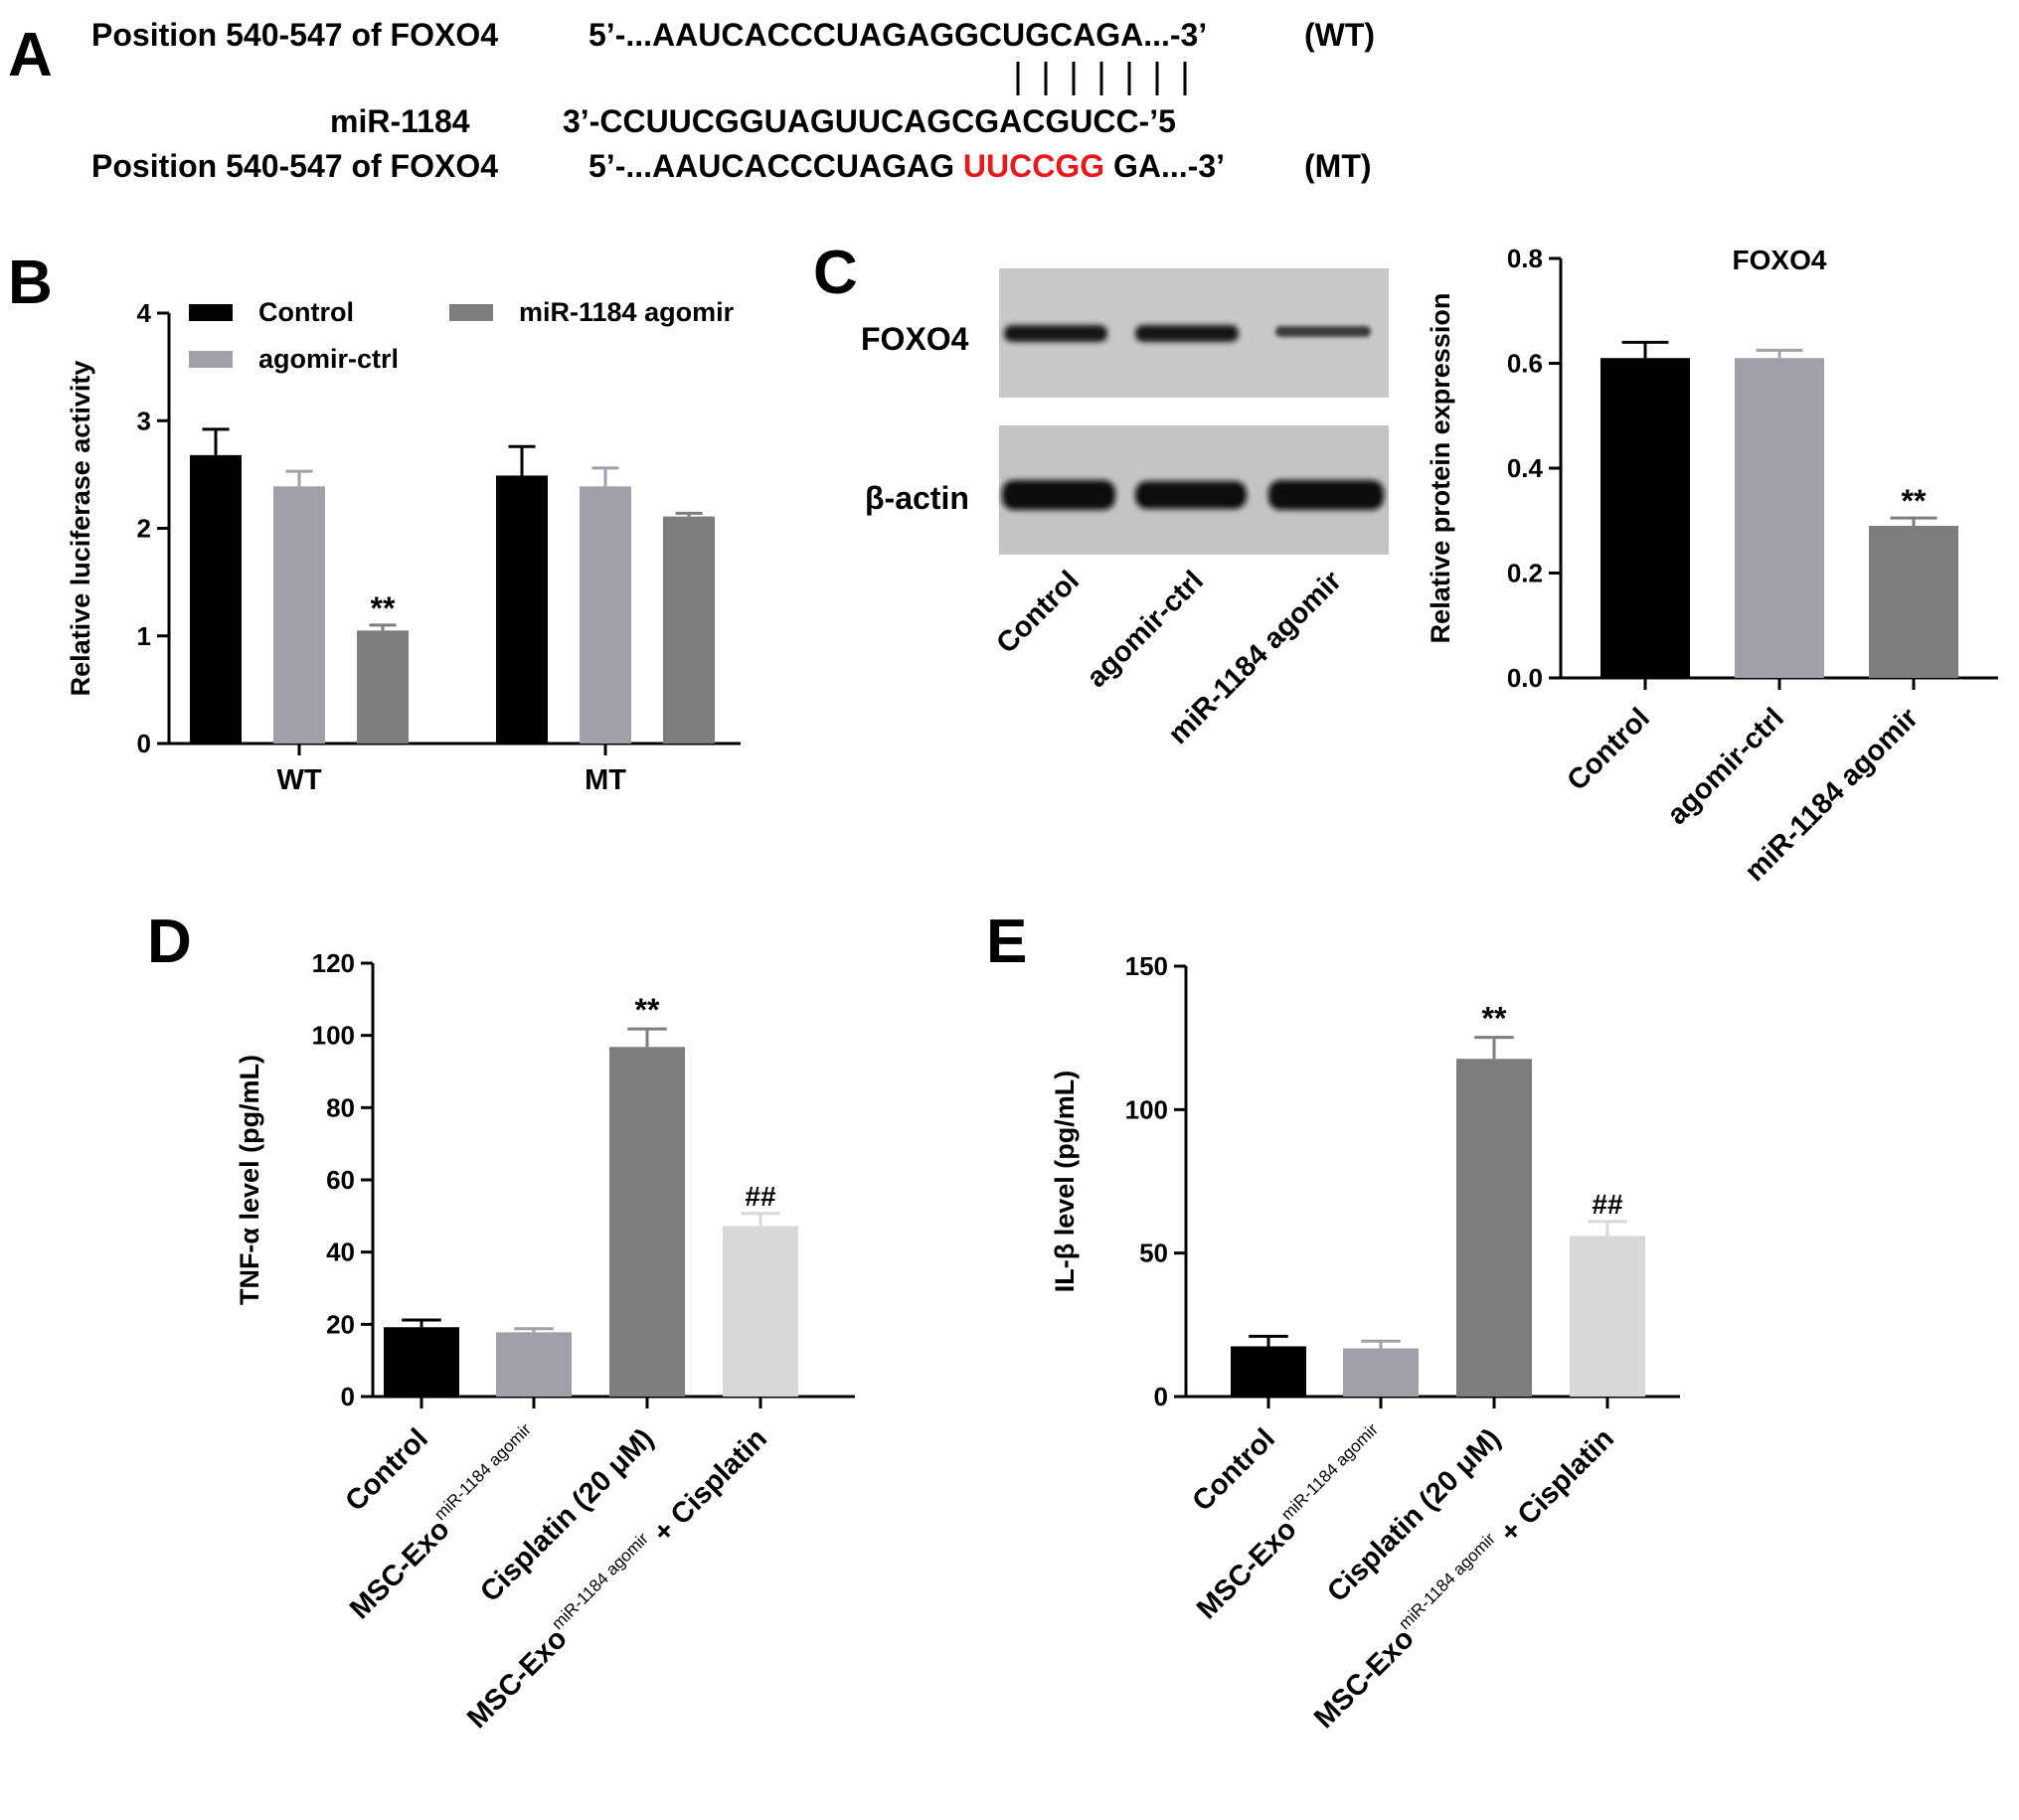 The width and height of the screenshot is (2019, 1820). What do you see at coordinates (249, 1180) in the screenshot?
I see `chart-d-y-axis-title: TNF-α level (pg/mL)` at bounding box center [249, 1180].